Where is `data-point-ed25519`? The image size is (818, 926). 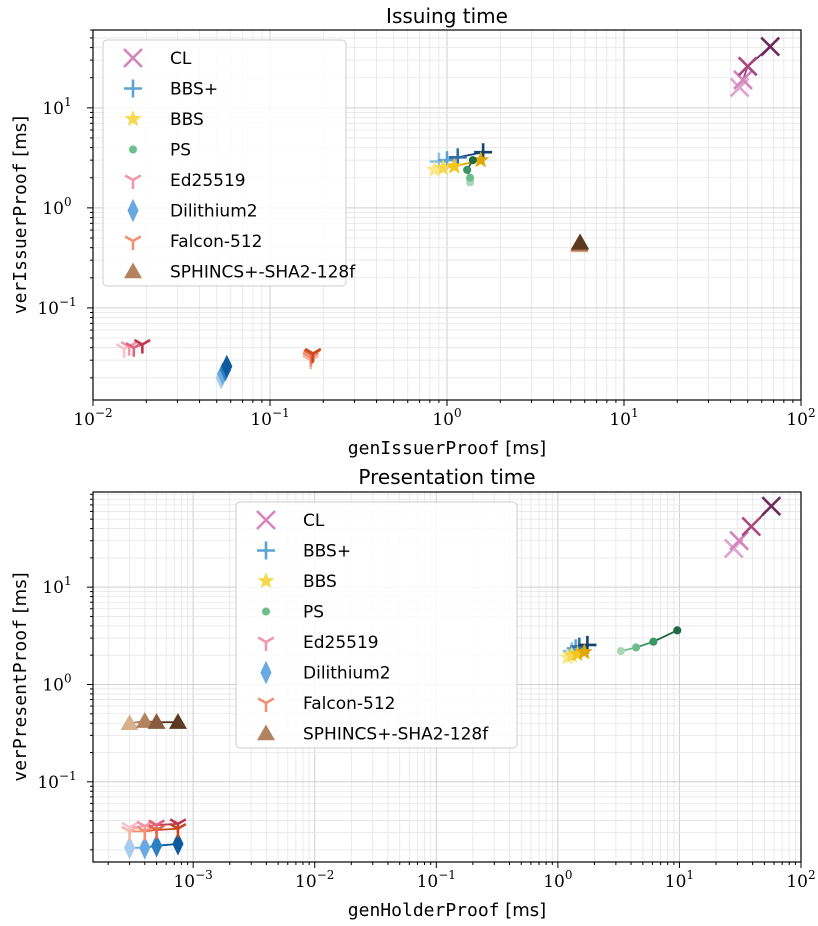
data-point-ed25519 is located at coordinates (142, 346).